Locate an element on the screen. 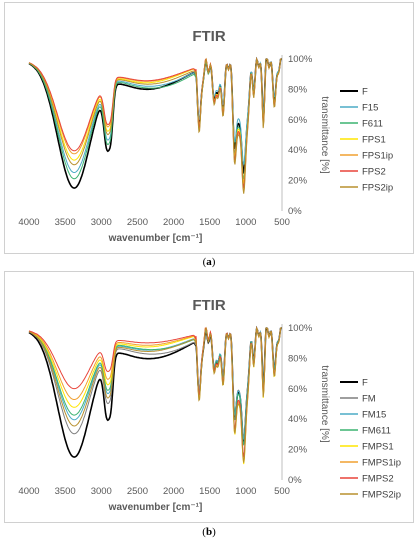 Image resolution: width=418 pixels, height=550 pixels. series-line-fmps2 is located at coordinates (155, 391).